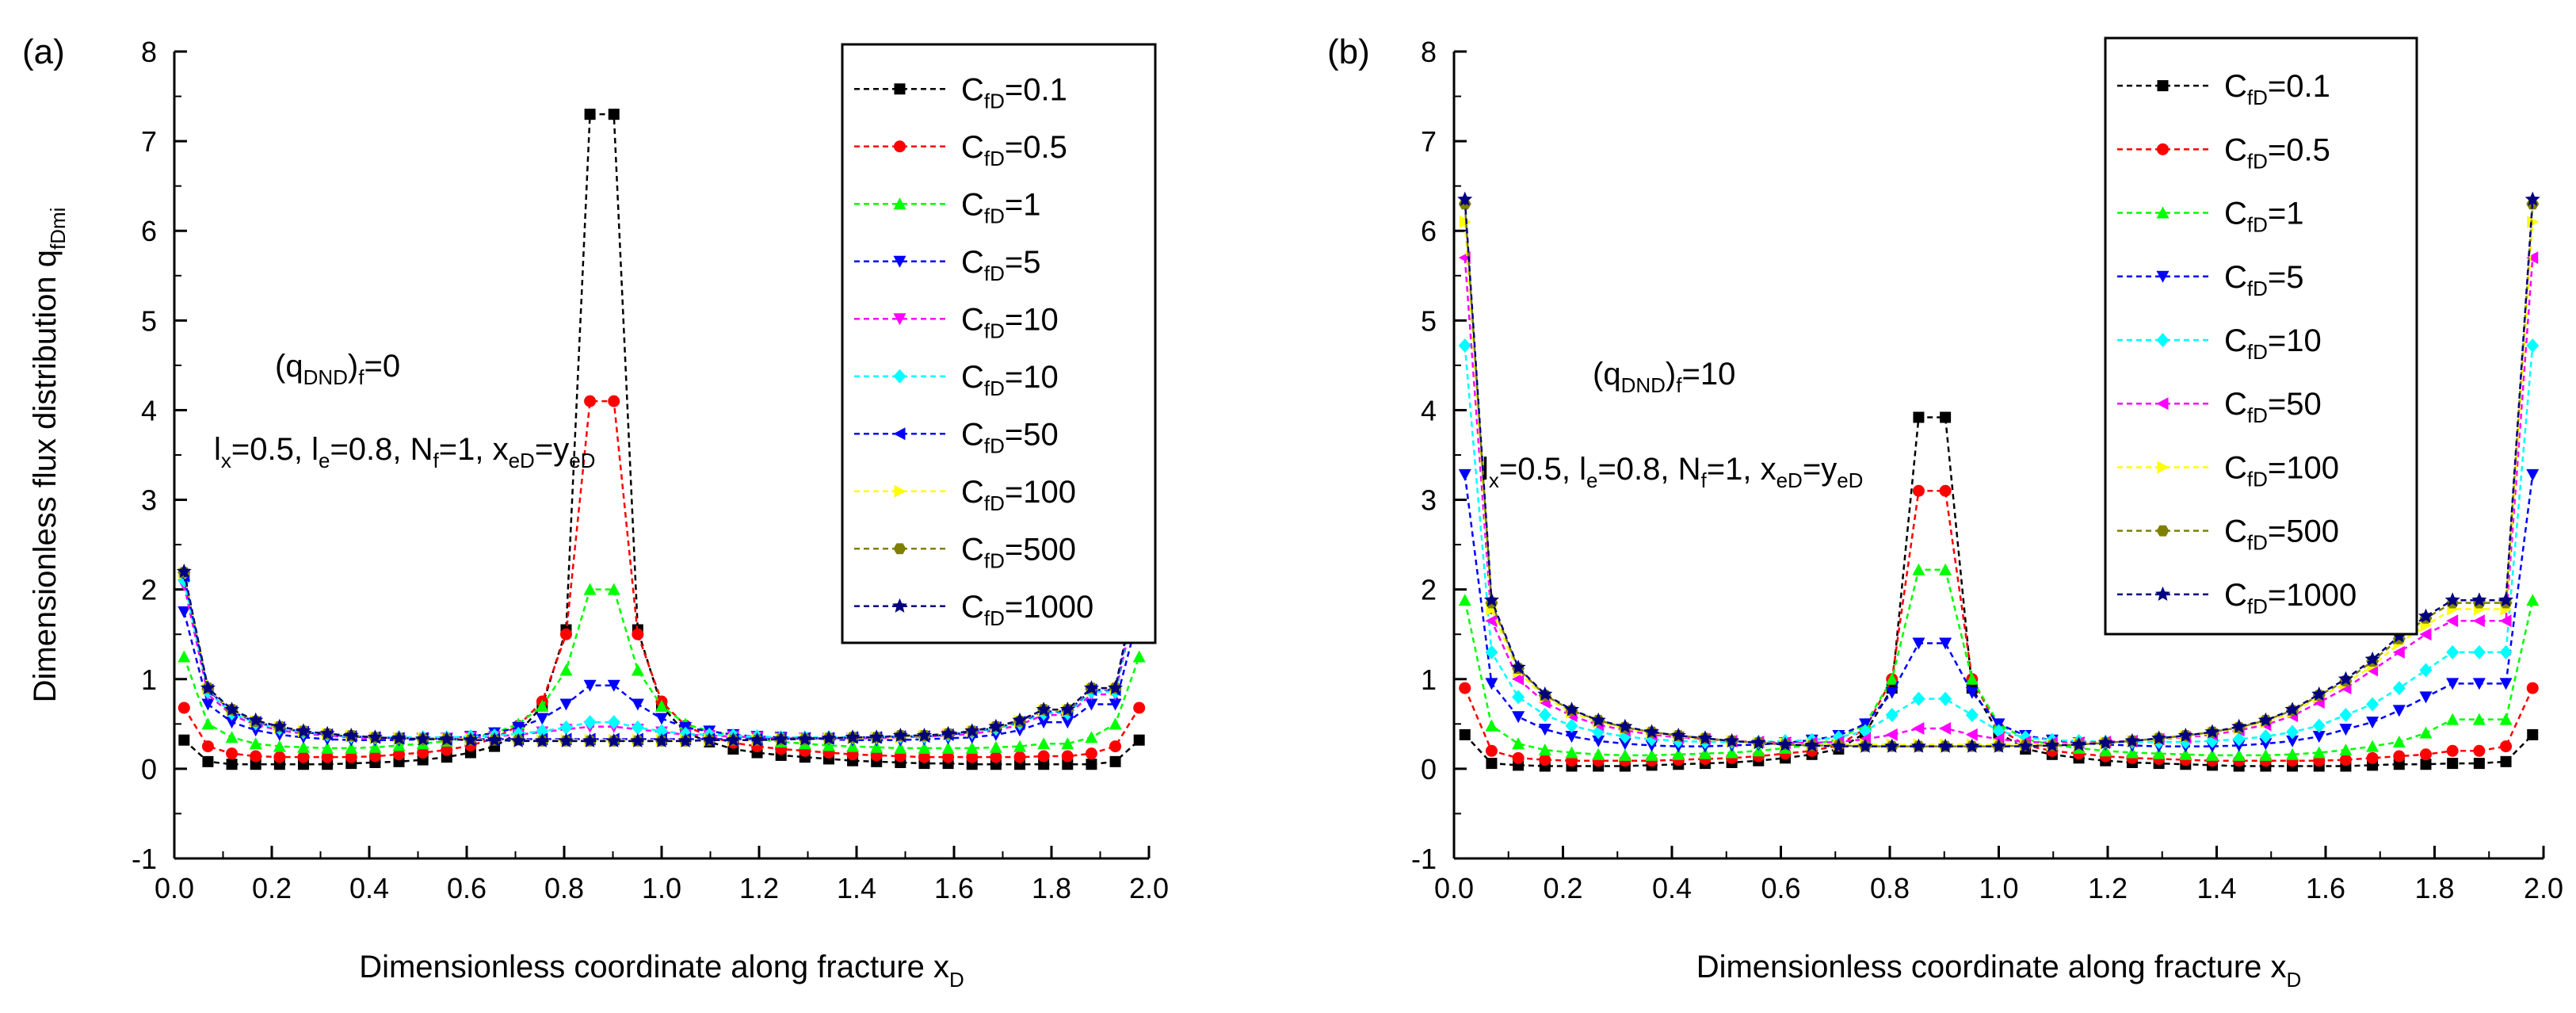 This screenshot has width=2576, height=1013. What do you see at coordinates (2216, 888) in the screenshot?
I see `x-tick-label: 1.4` at bounding box center [2216, 888].